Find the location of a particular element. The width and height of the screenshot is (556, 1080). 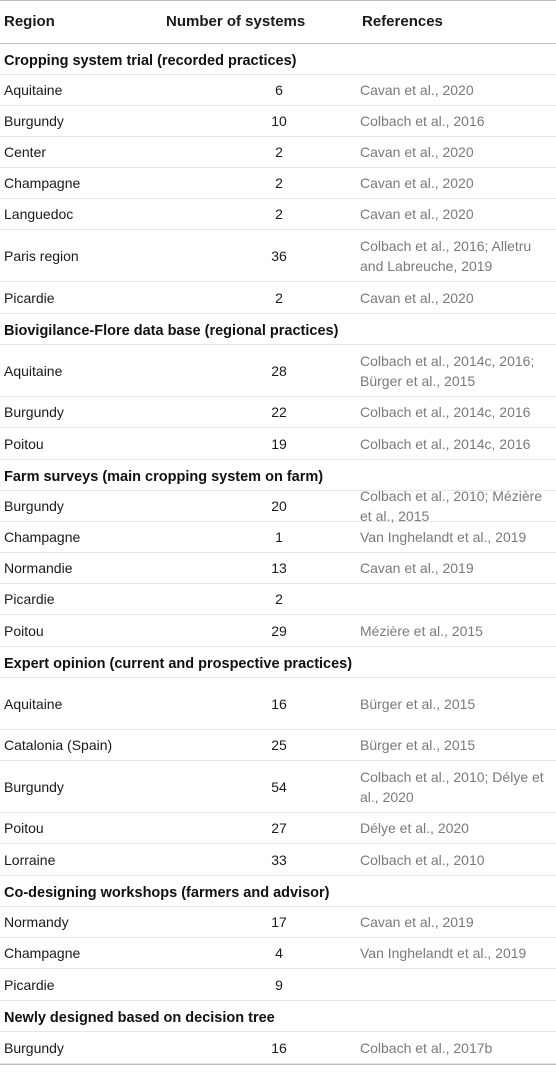

table-row: Burgundy 16 Colbach et al., 2017b is located at coordinates (278, 1047).